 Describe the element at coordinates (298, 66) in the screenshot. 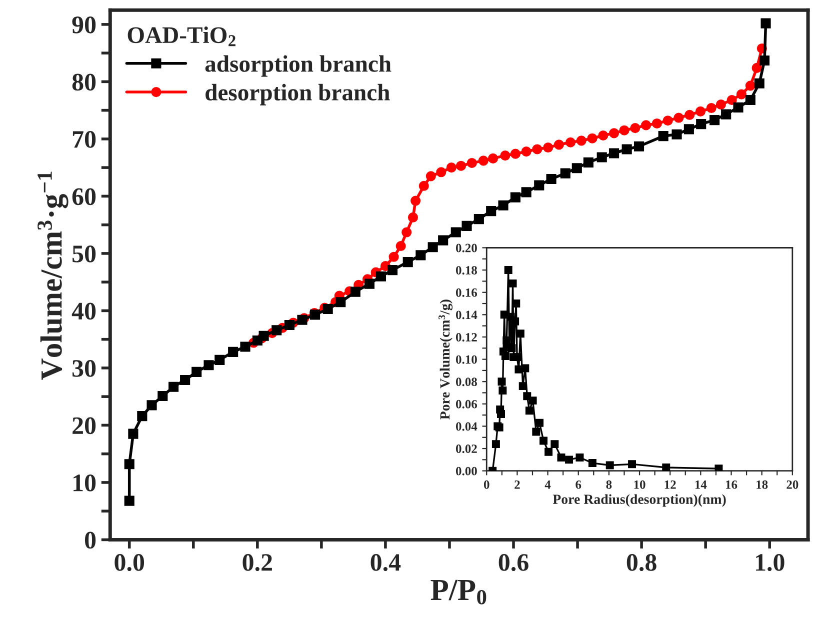

I see `legend-label: adsorption branch` at that location.